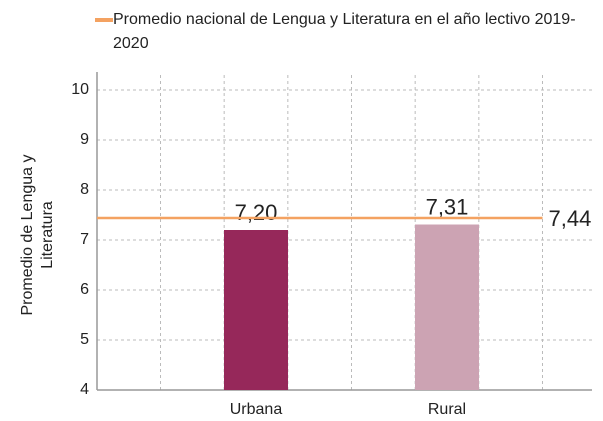 The height and width of the screenshot is (421, 603). Describe the element at coordinates (80, 89) in the screenshot. I see `y-tick-label: 10` at that location.